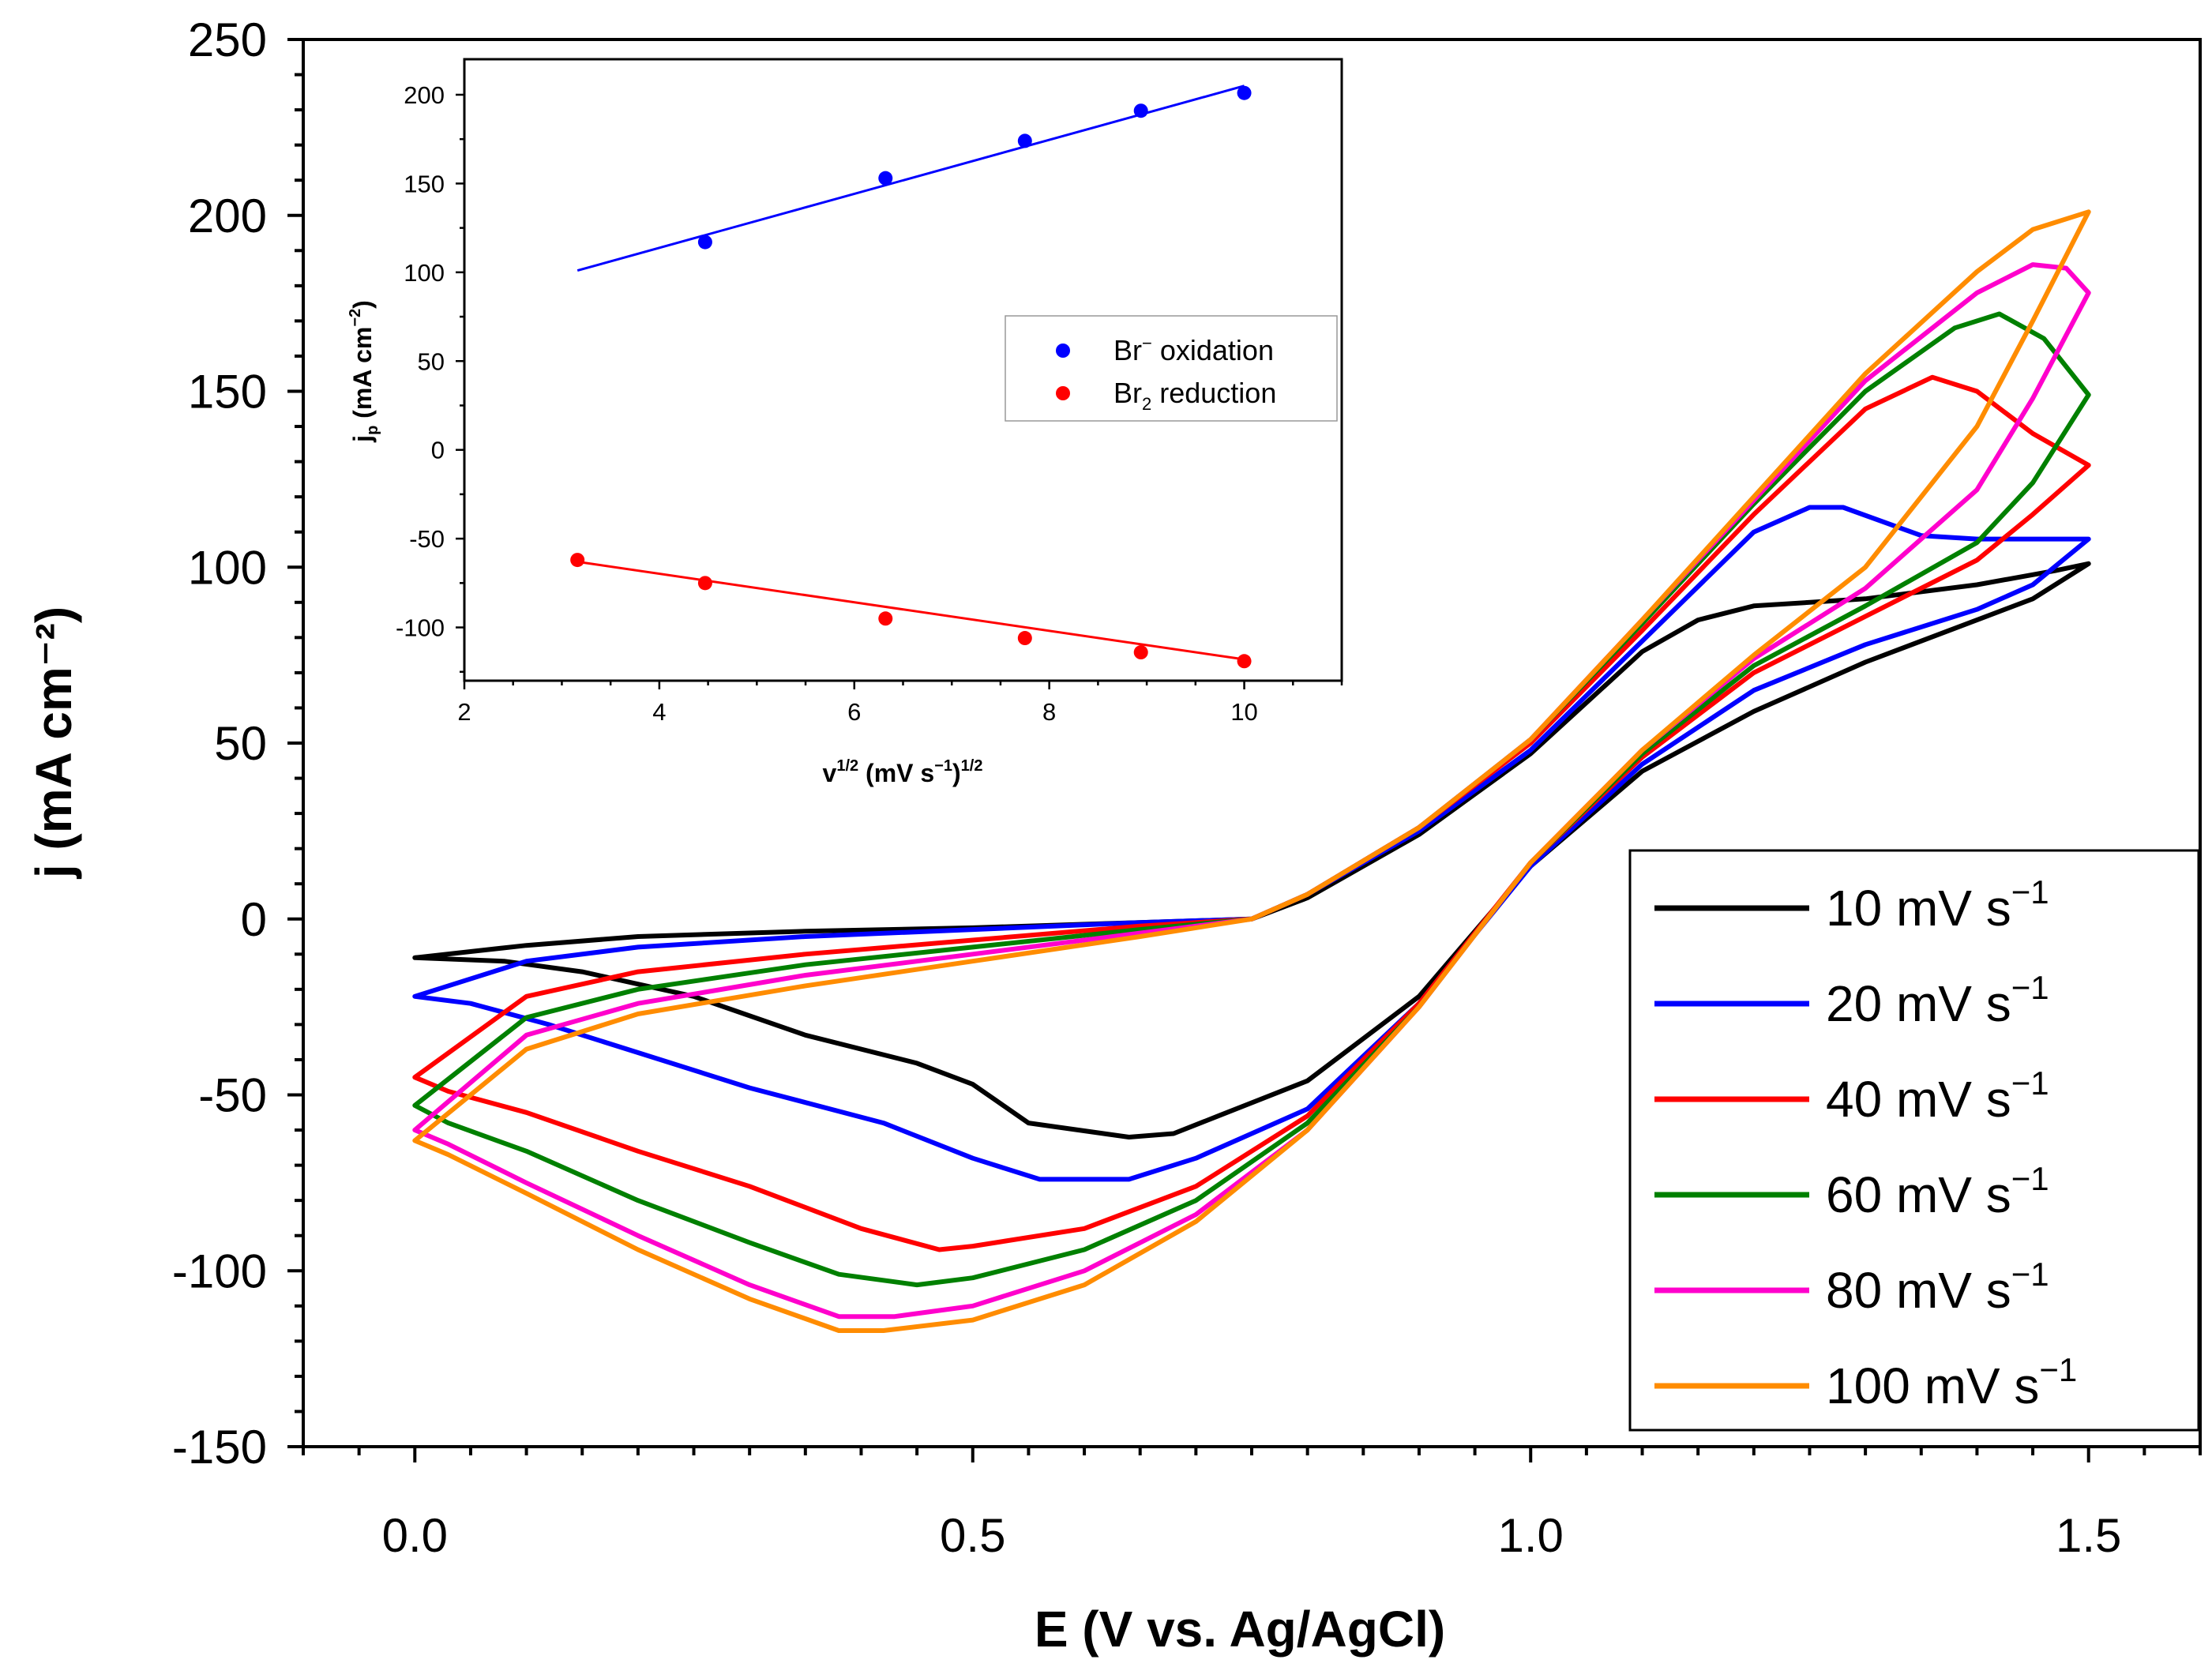 This screenshot has width=2212, height=1667. I want to click on legend-label-1: 20 mV s−1, so click(1937, 1000).